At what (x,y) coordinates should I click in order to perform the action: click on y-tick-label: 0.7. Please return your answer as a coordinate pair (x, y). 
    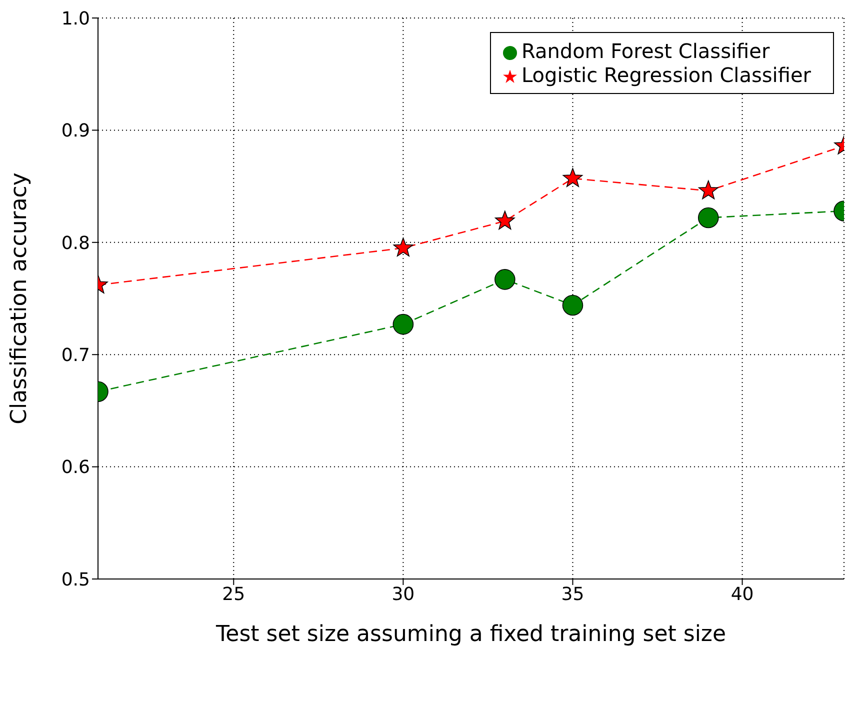
    Looking at the image, I should click on (75, 355).